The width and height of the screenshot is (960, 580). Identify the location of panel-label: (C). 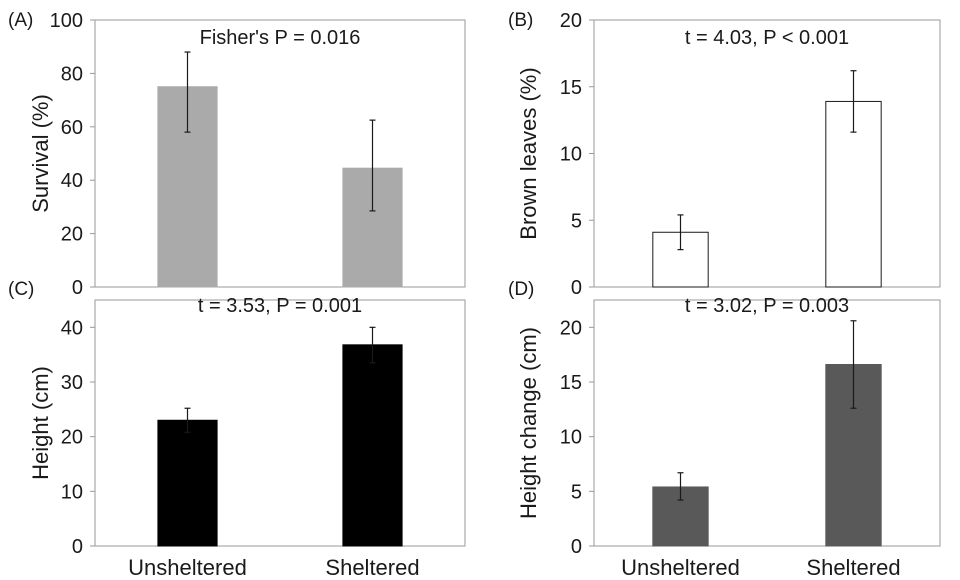
(21, 289).